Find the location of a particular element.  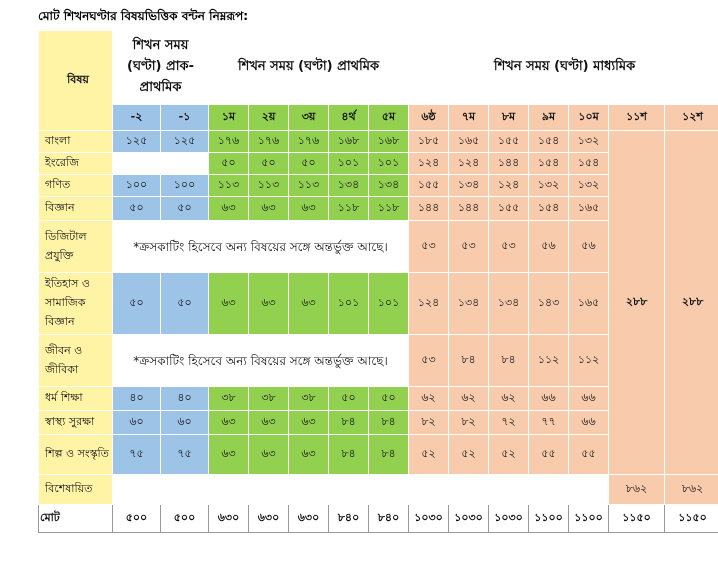

value-cell: ১১৮ is located at coordinates (349, 208).